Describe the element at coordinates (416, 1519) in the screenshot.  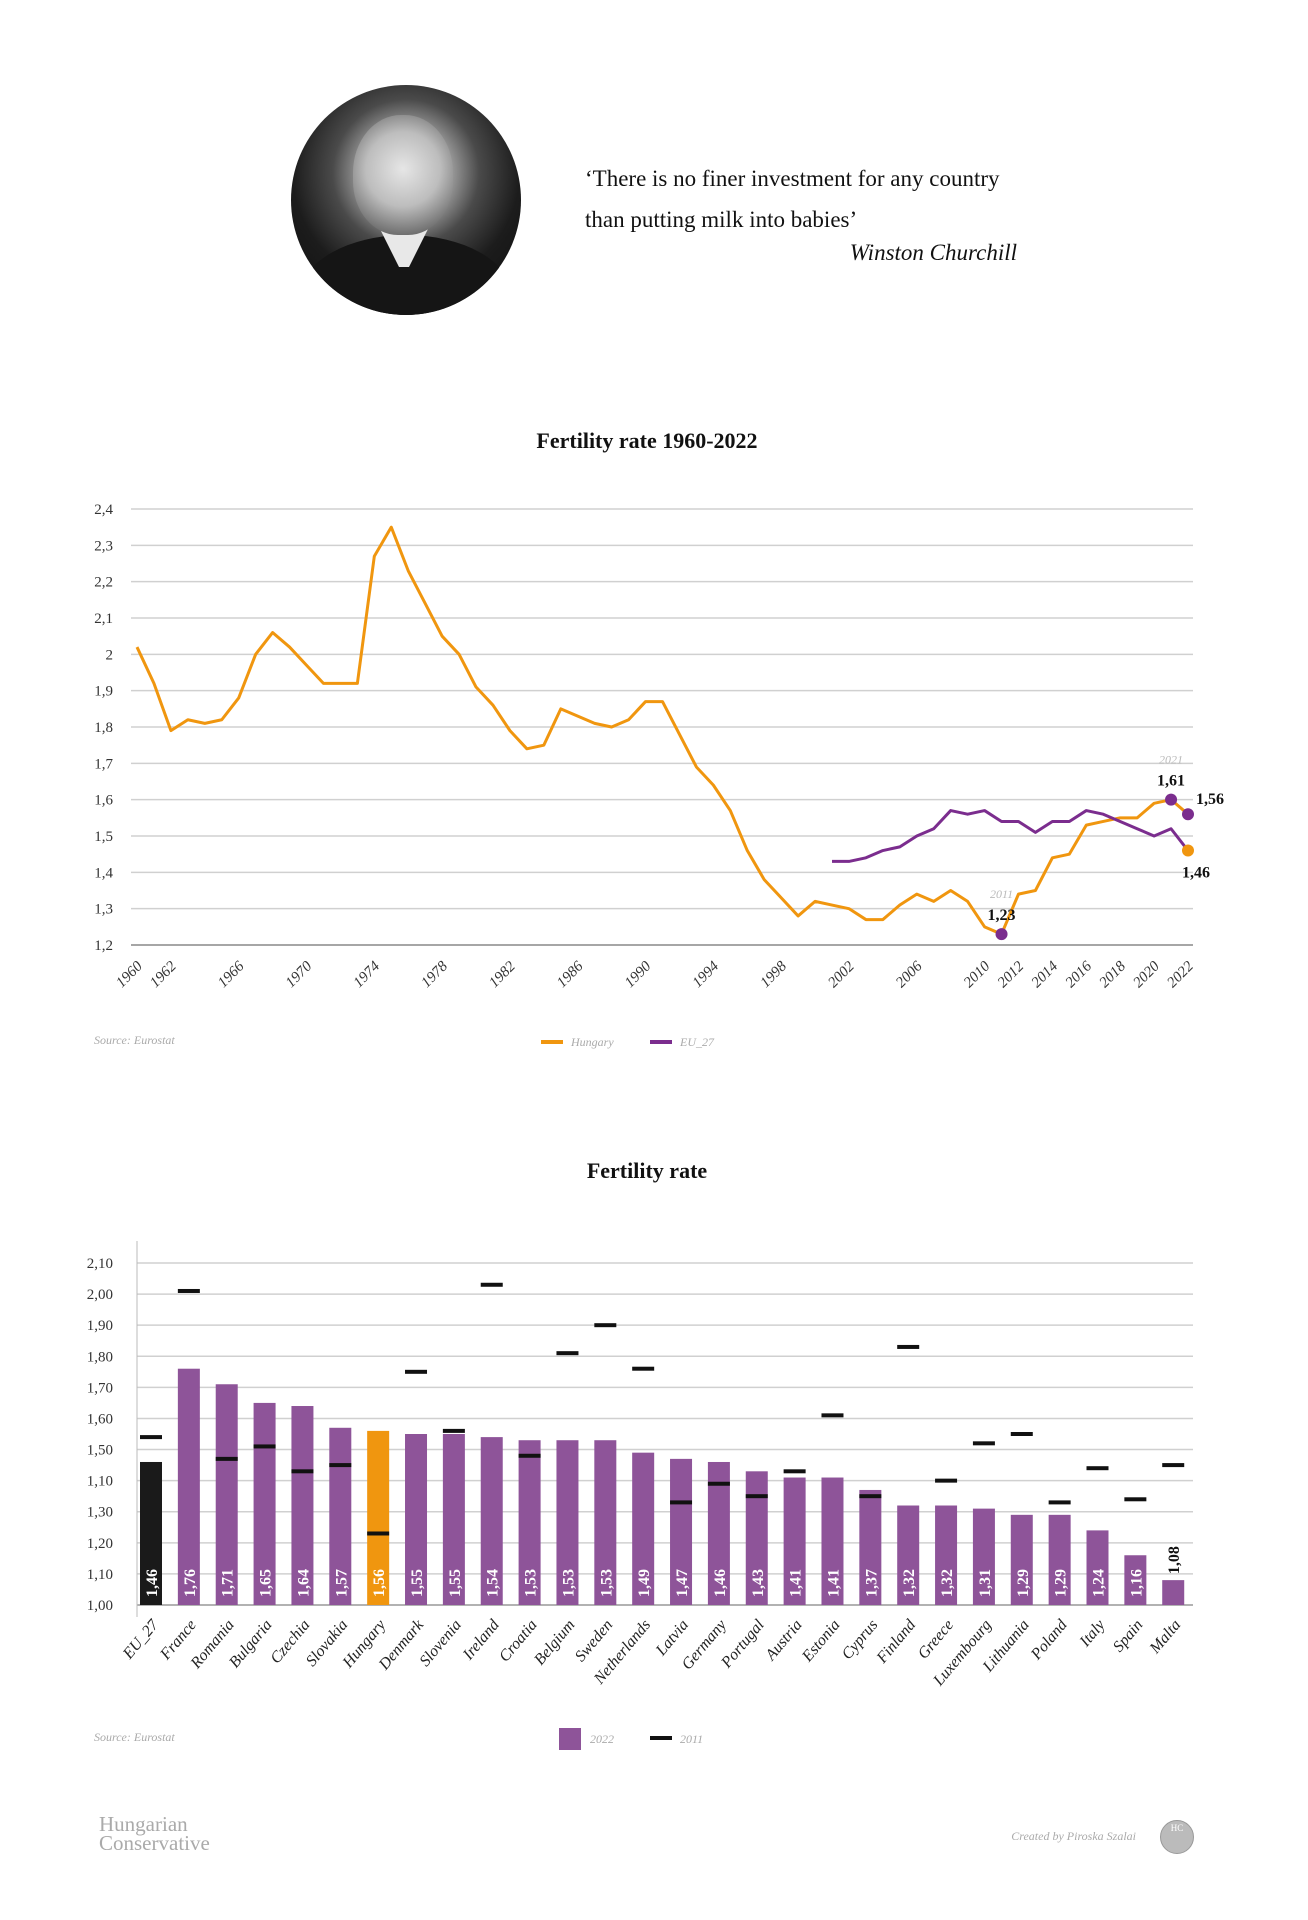
I see `bar-denmark` at that location.